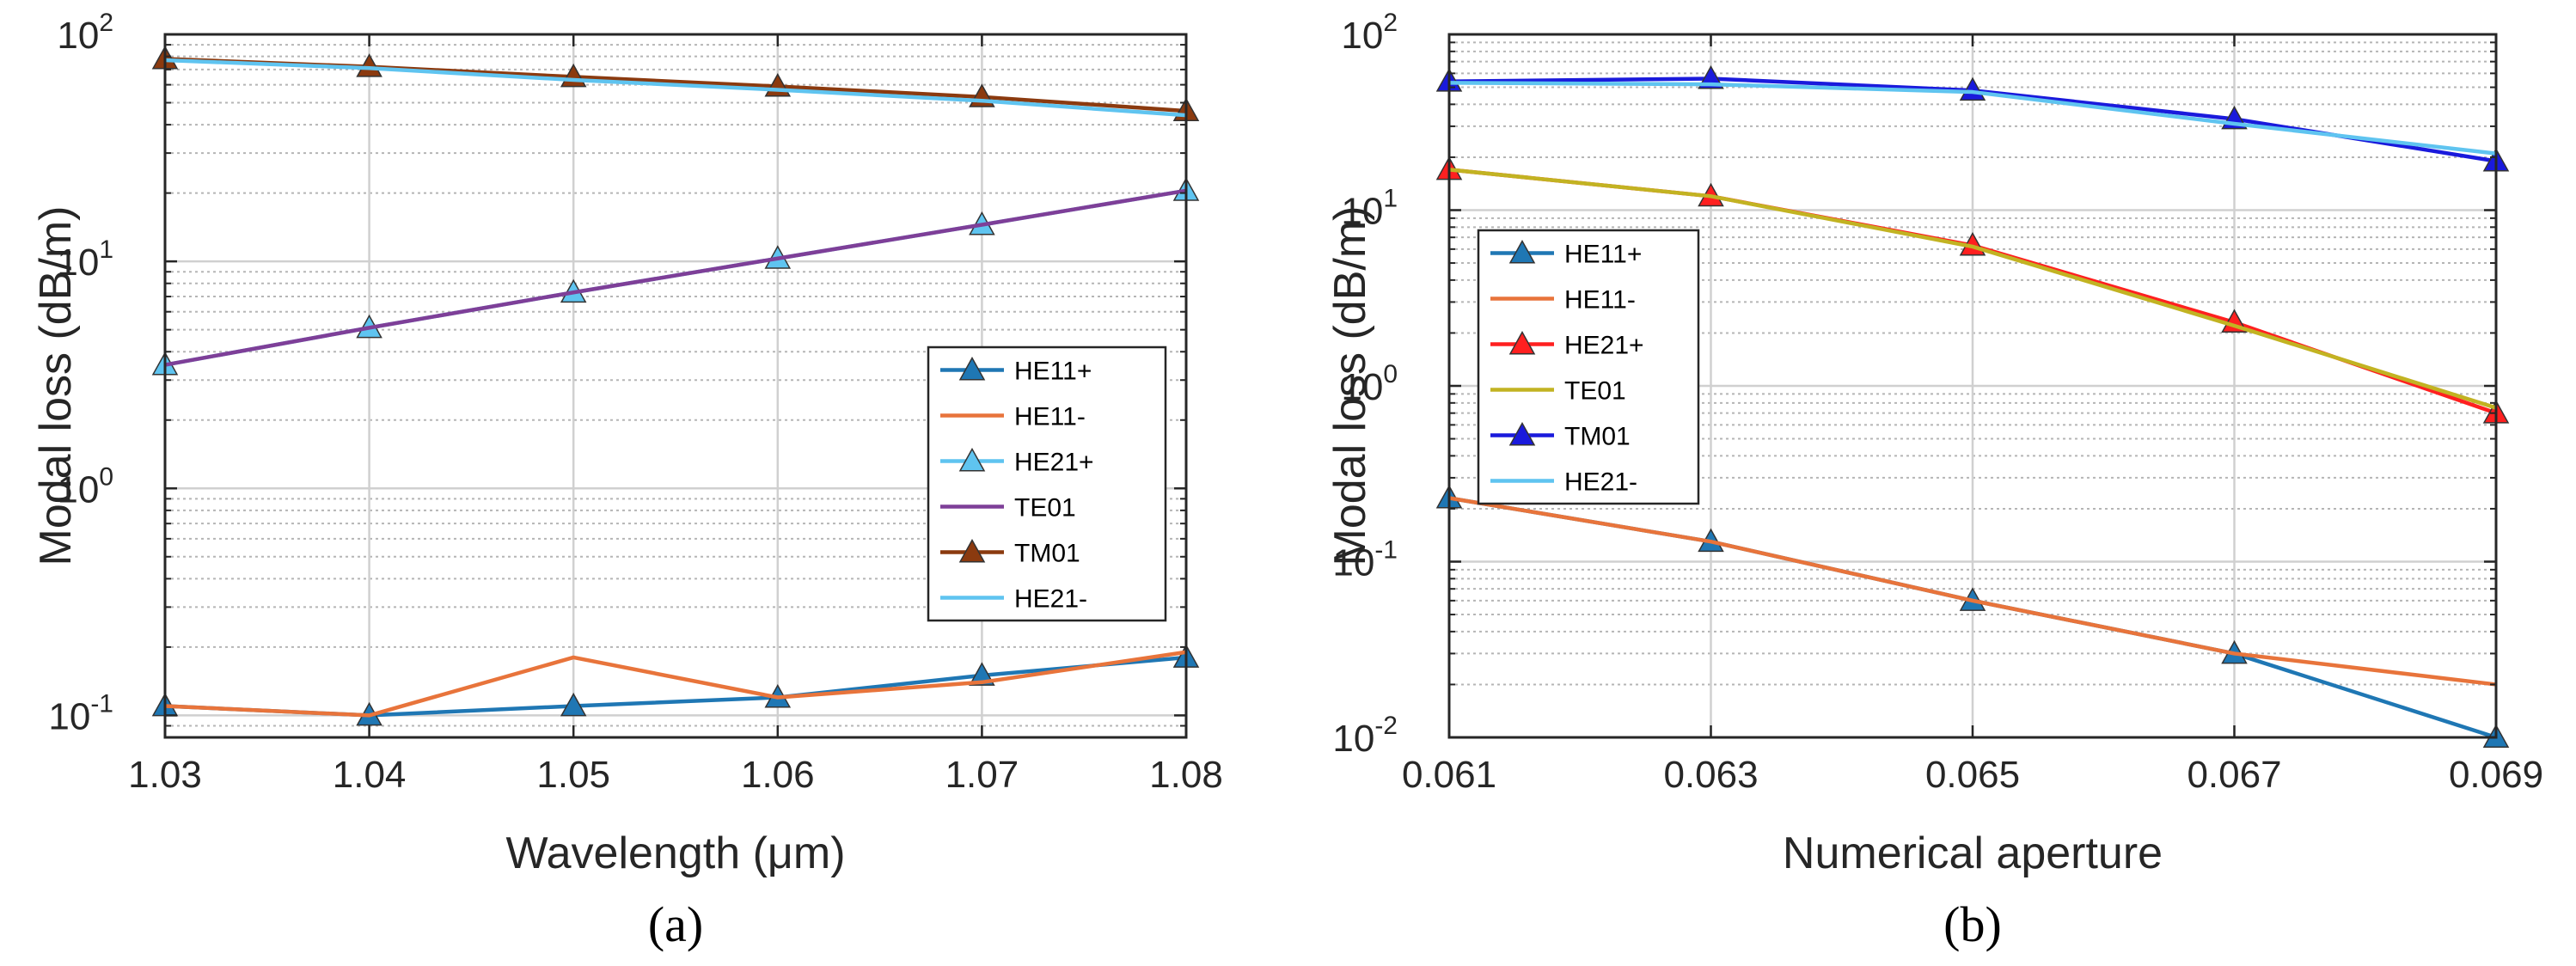  Describe the element at coordinates (1710, 775) in the screenshot. I see `x-tick-label: 0.063` at that location.